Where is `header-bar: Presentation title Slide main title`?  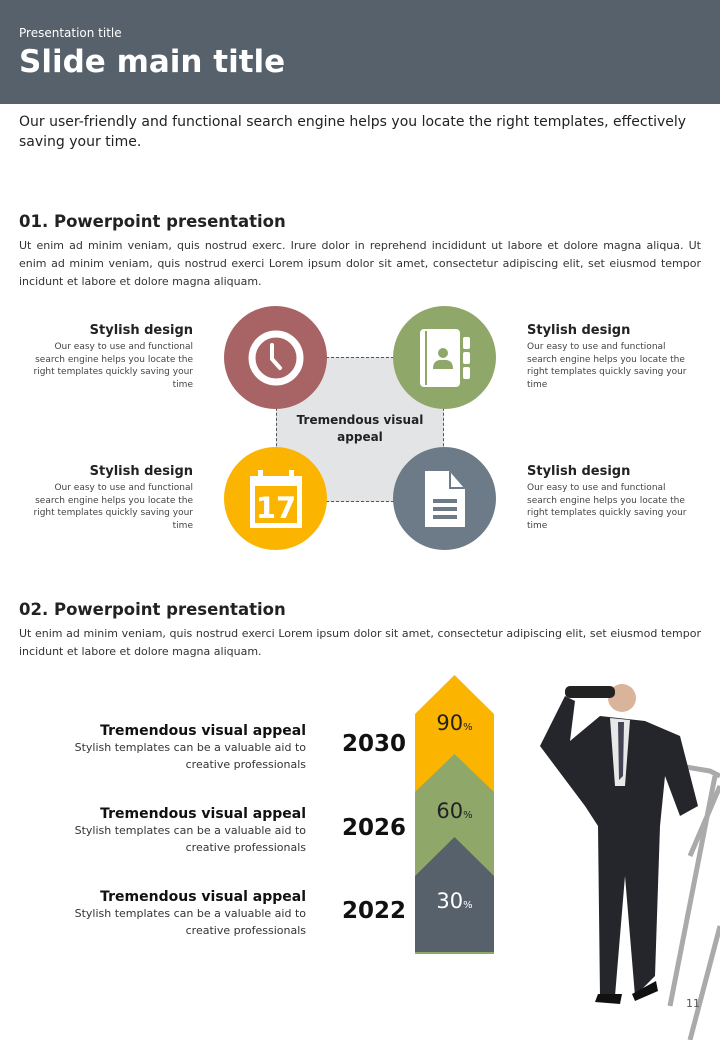
header-bar: Presentation title Slide main title is located at coordinates (360, 52).